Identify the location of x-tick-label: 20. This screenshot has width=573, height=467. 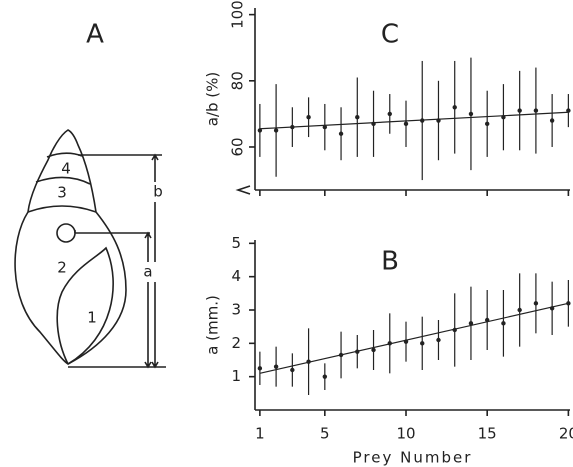
(566, 434).